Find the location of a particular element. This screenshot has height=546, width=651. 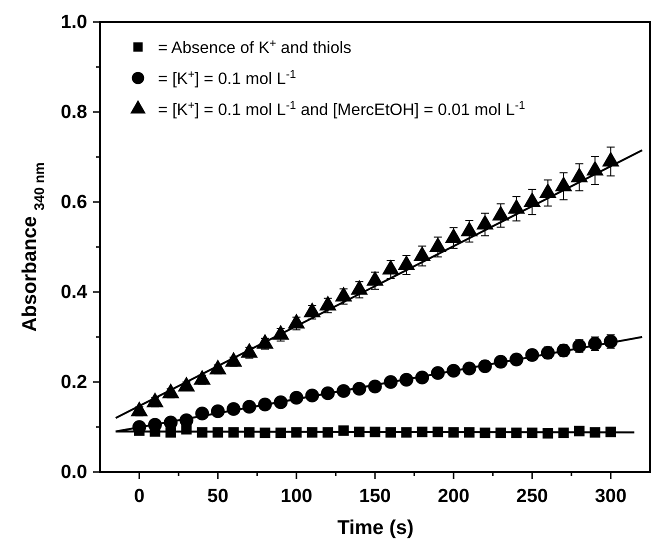

legend-label: = [K$^{+}$] = 0.1 mol L$^{-1}$ is located at coordinates (227, 78).